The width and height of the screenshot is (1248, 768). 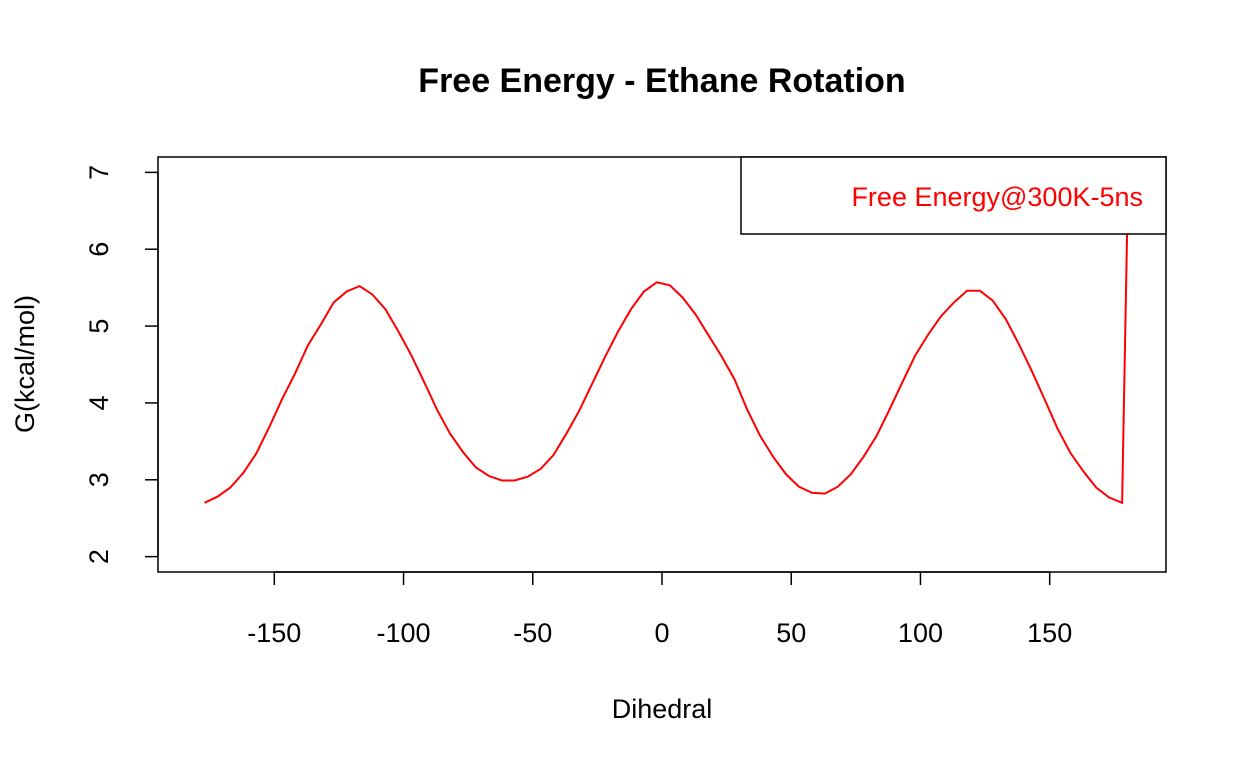 What do you see at coordinates (121, 364) in the screenshot?
I see `y-axis: 2 3 4 5 6 7` at bounding box center [121, 364].